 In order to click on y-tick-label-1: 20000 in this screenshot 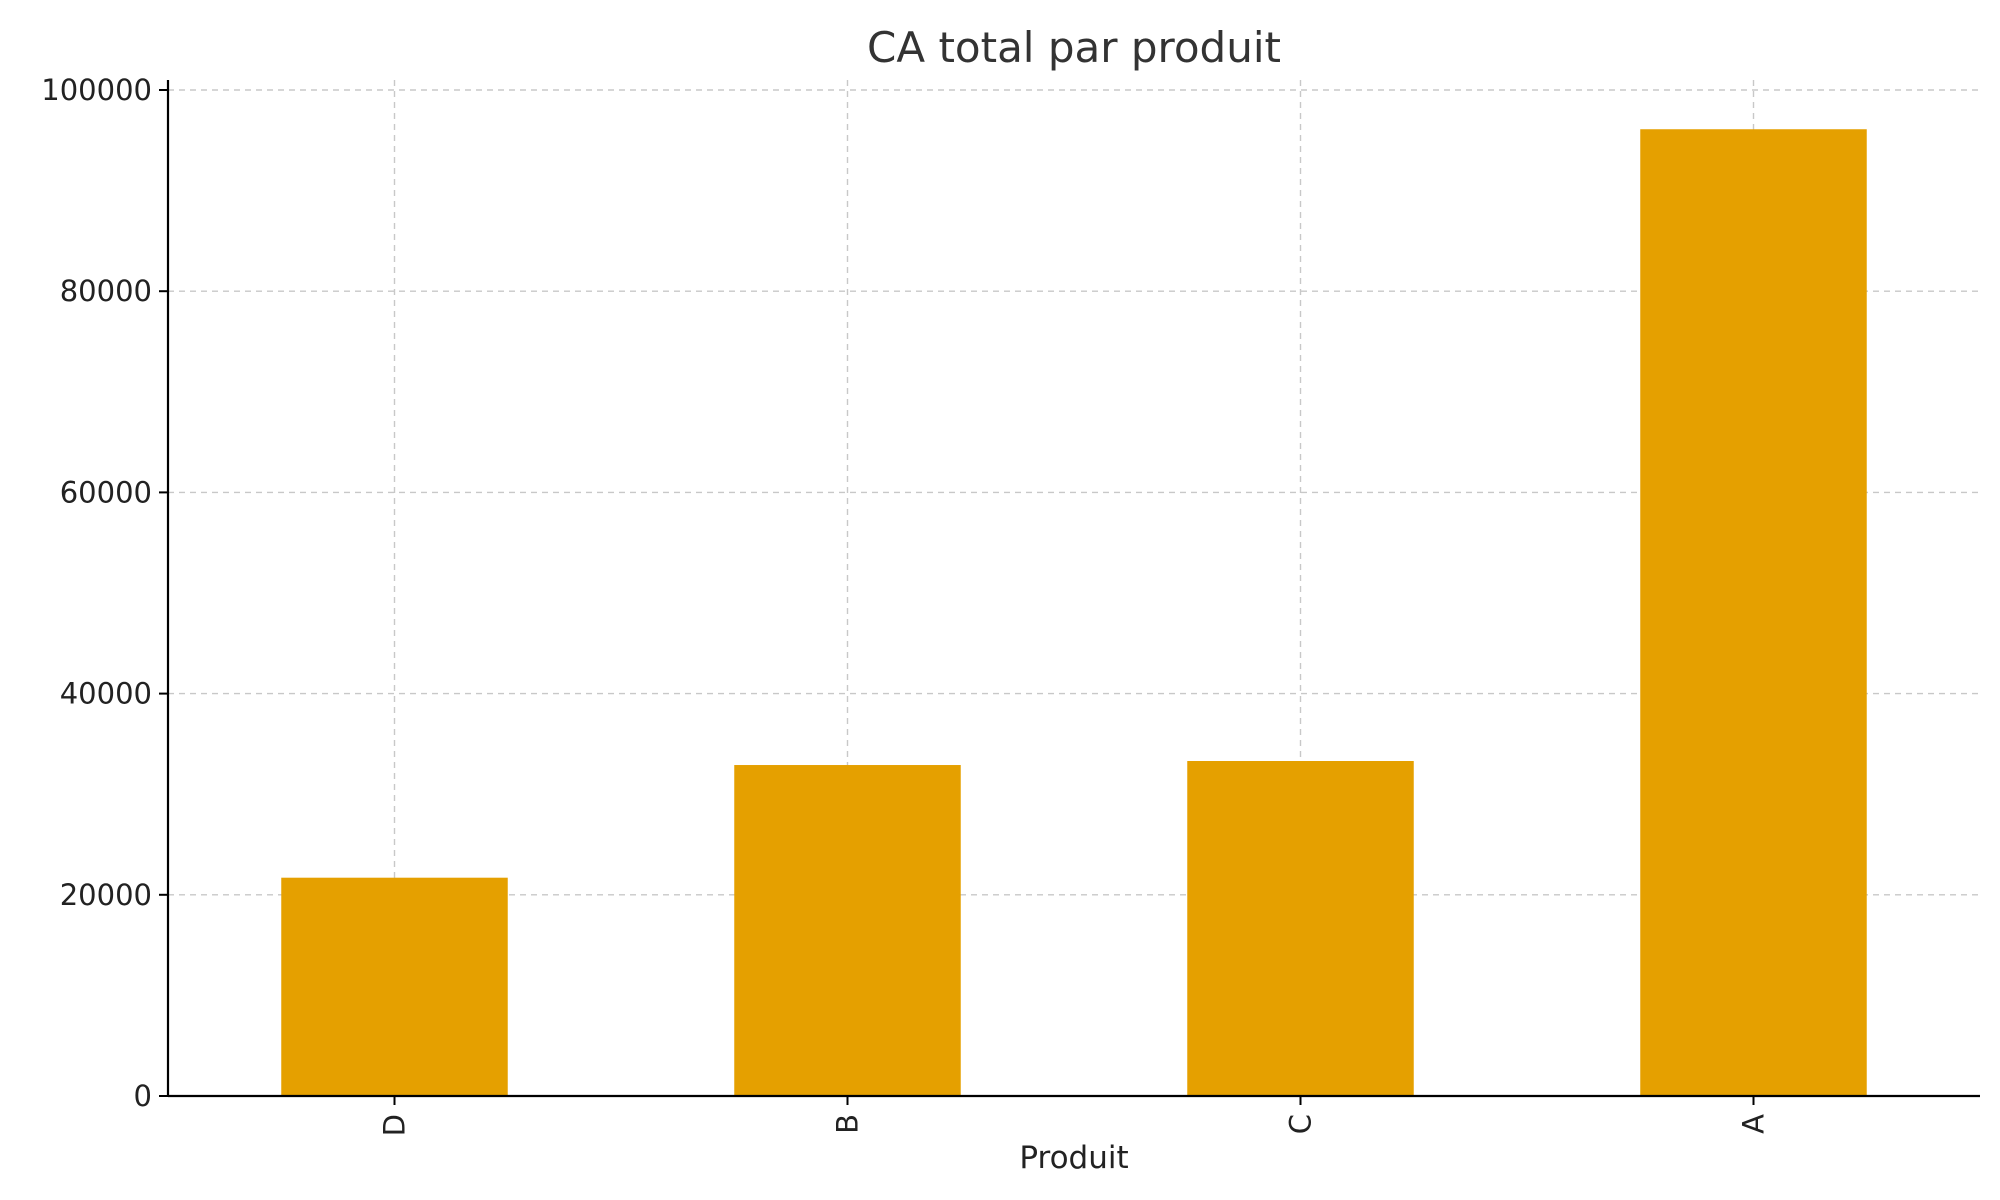, I will do `click(106, 895)`.